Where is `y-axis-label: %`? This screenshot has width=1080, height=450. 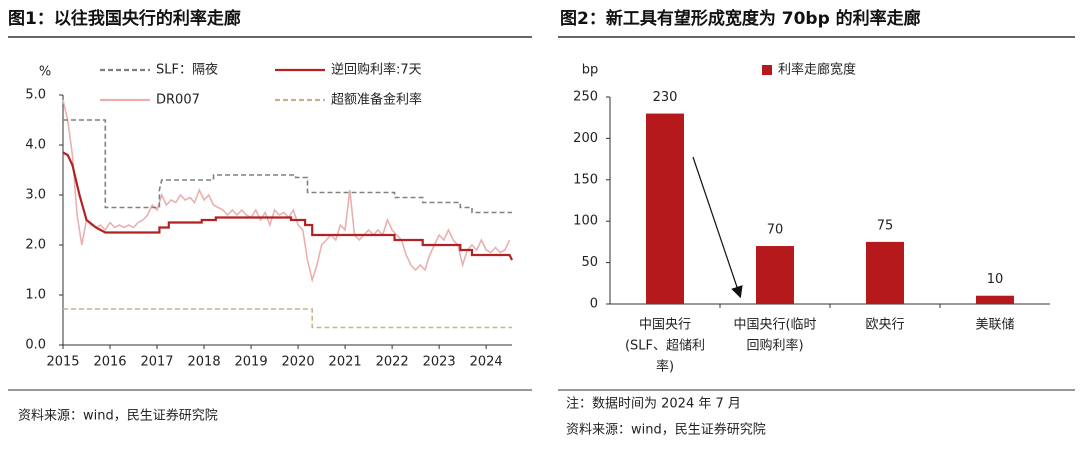 y-axis-label: % is located at coordinates (45, 72).